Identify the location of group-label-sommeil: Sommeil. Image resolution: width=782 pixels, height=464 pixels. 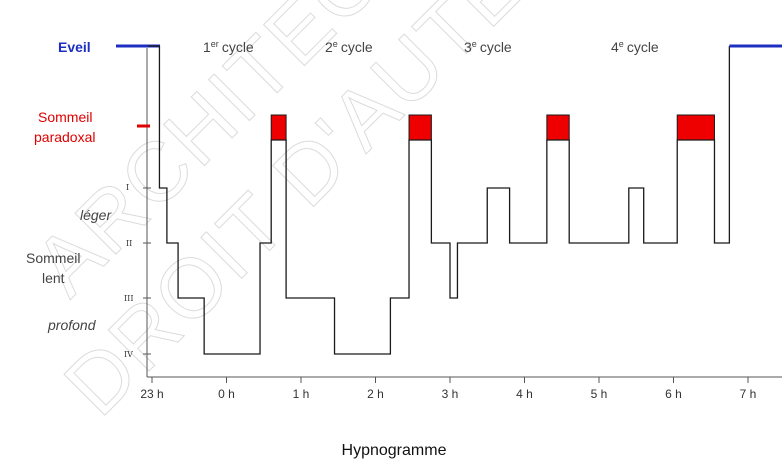
(53, 258).